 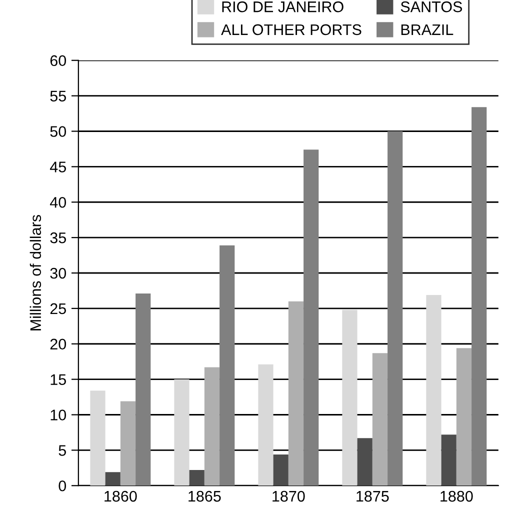 I want to click on legend-label: SANTOS, so click(x=431, y=6).